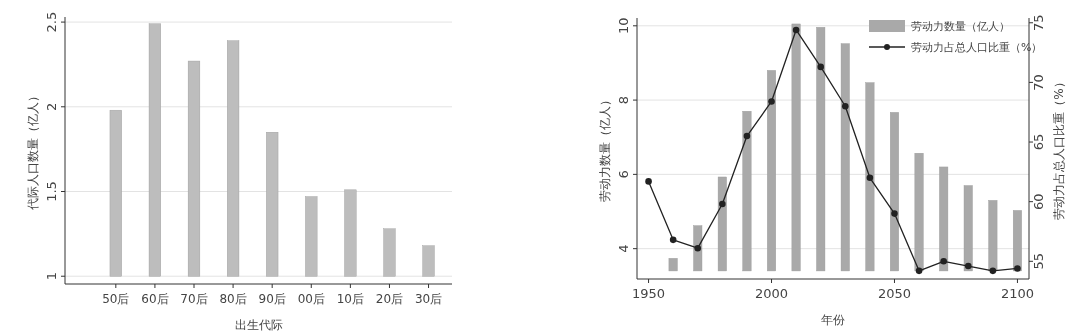 The height and width of the screenshot is (335, 1080). Describe the element at coordinates (1017, 293) in the screenshot. I see `x-tick-label: 2100` at that location.